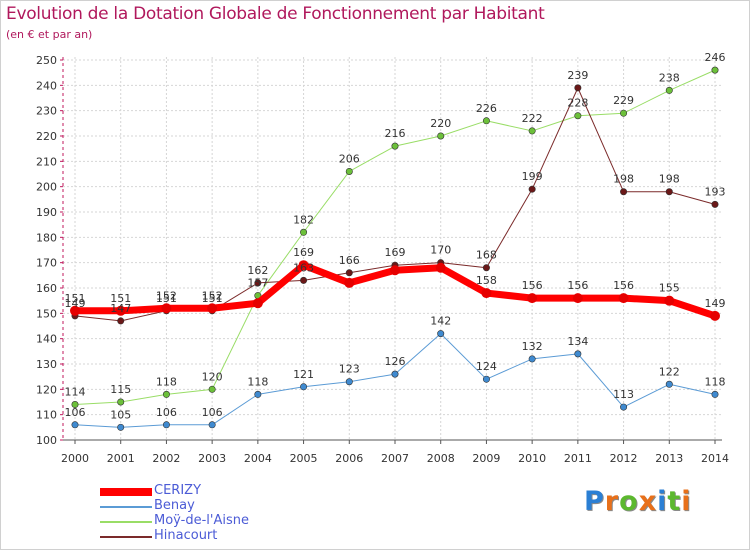 The width and height of the screenshot is (750, 550). I want to click on data-label: 206, so click(349, 158).